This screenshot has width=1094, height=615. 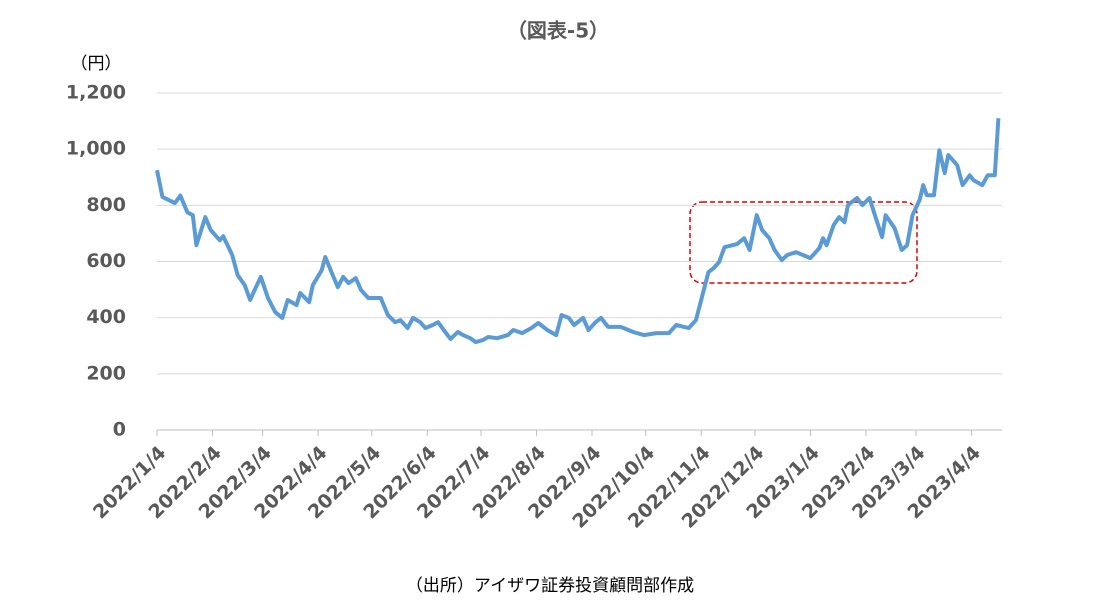 I want to click on chart-title: （図表-5）, so click(x=558, y=31).